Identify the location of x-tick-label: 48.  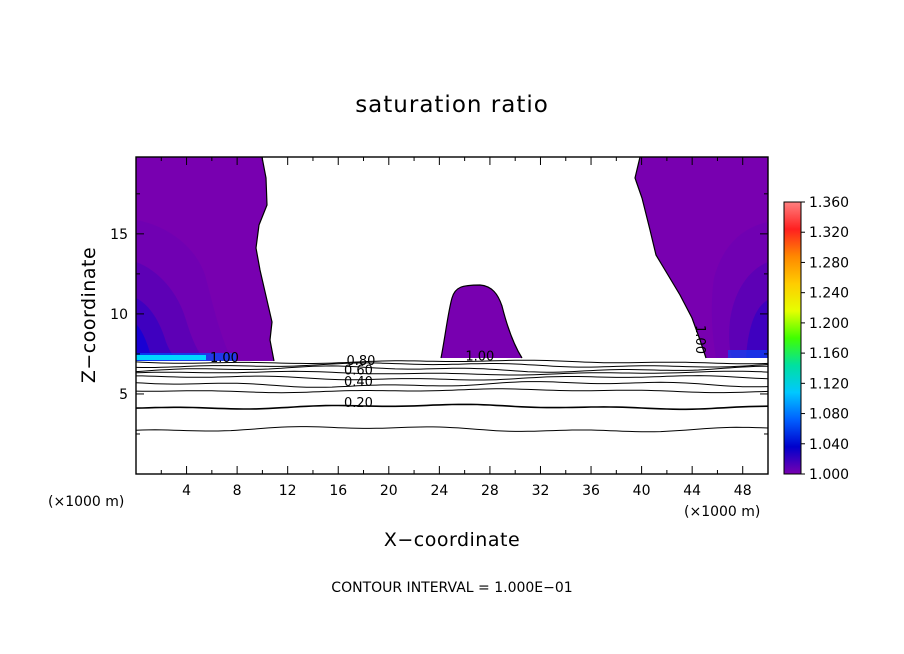
(743, 491).